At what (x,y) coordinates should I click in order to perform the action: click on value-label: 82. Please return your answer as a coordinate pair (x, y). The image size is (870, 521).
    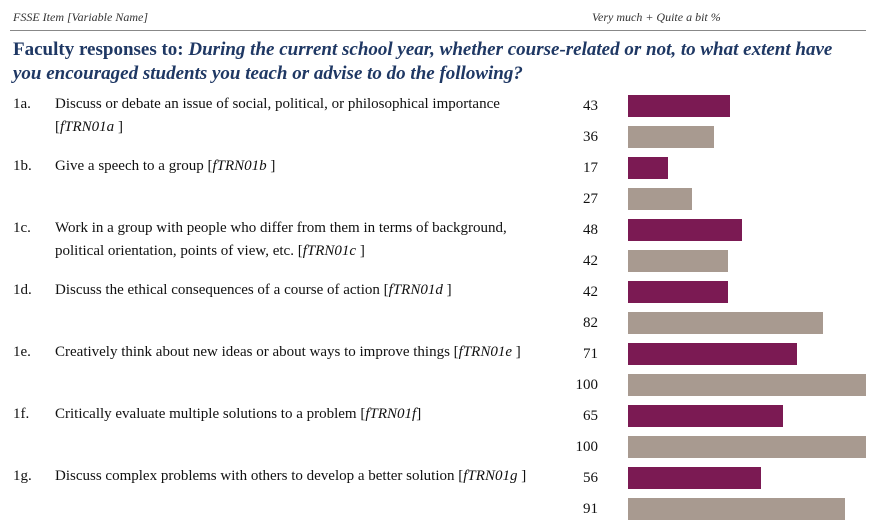
    Looking at the image, I should click on (590, 323).